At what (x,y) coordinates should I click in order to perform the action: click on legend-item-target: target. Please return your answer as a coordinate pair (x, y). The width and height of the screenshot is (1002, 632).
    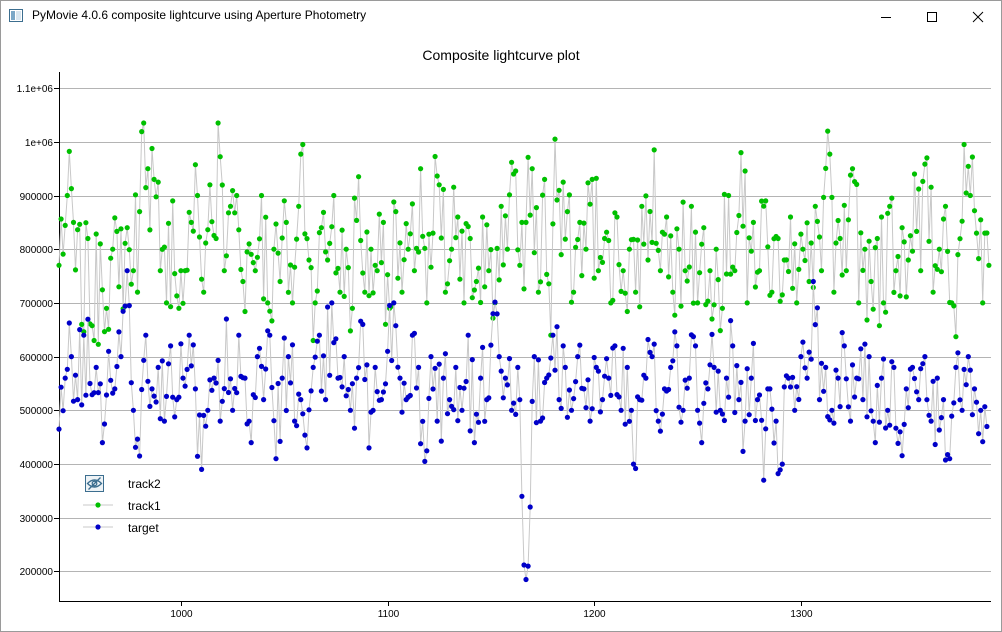
    Looking at the image, I should click on (153, 528).